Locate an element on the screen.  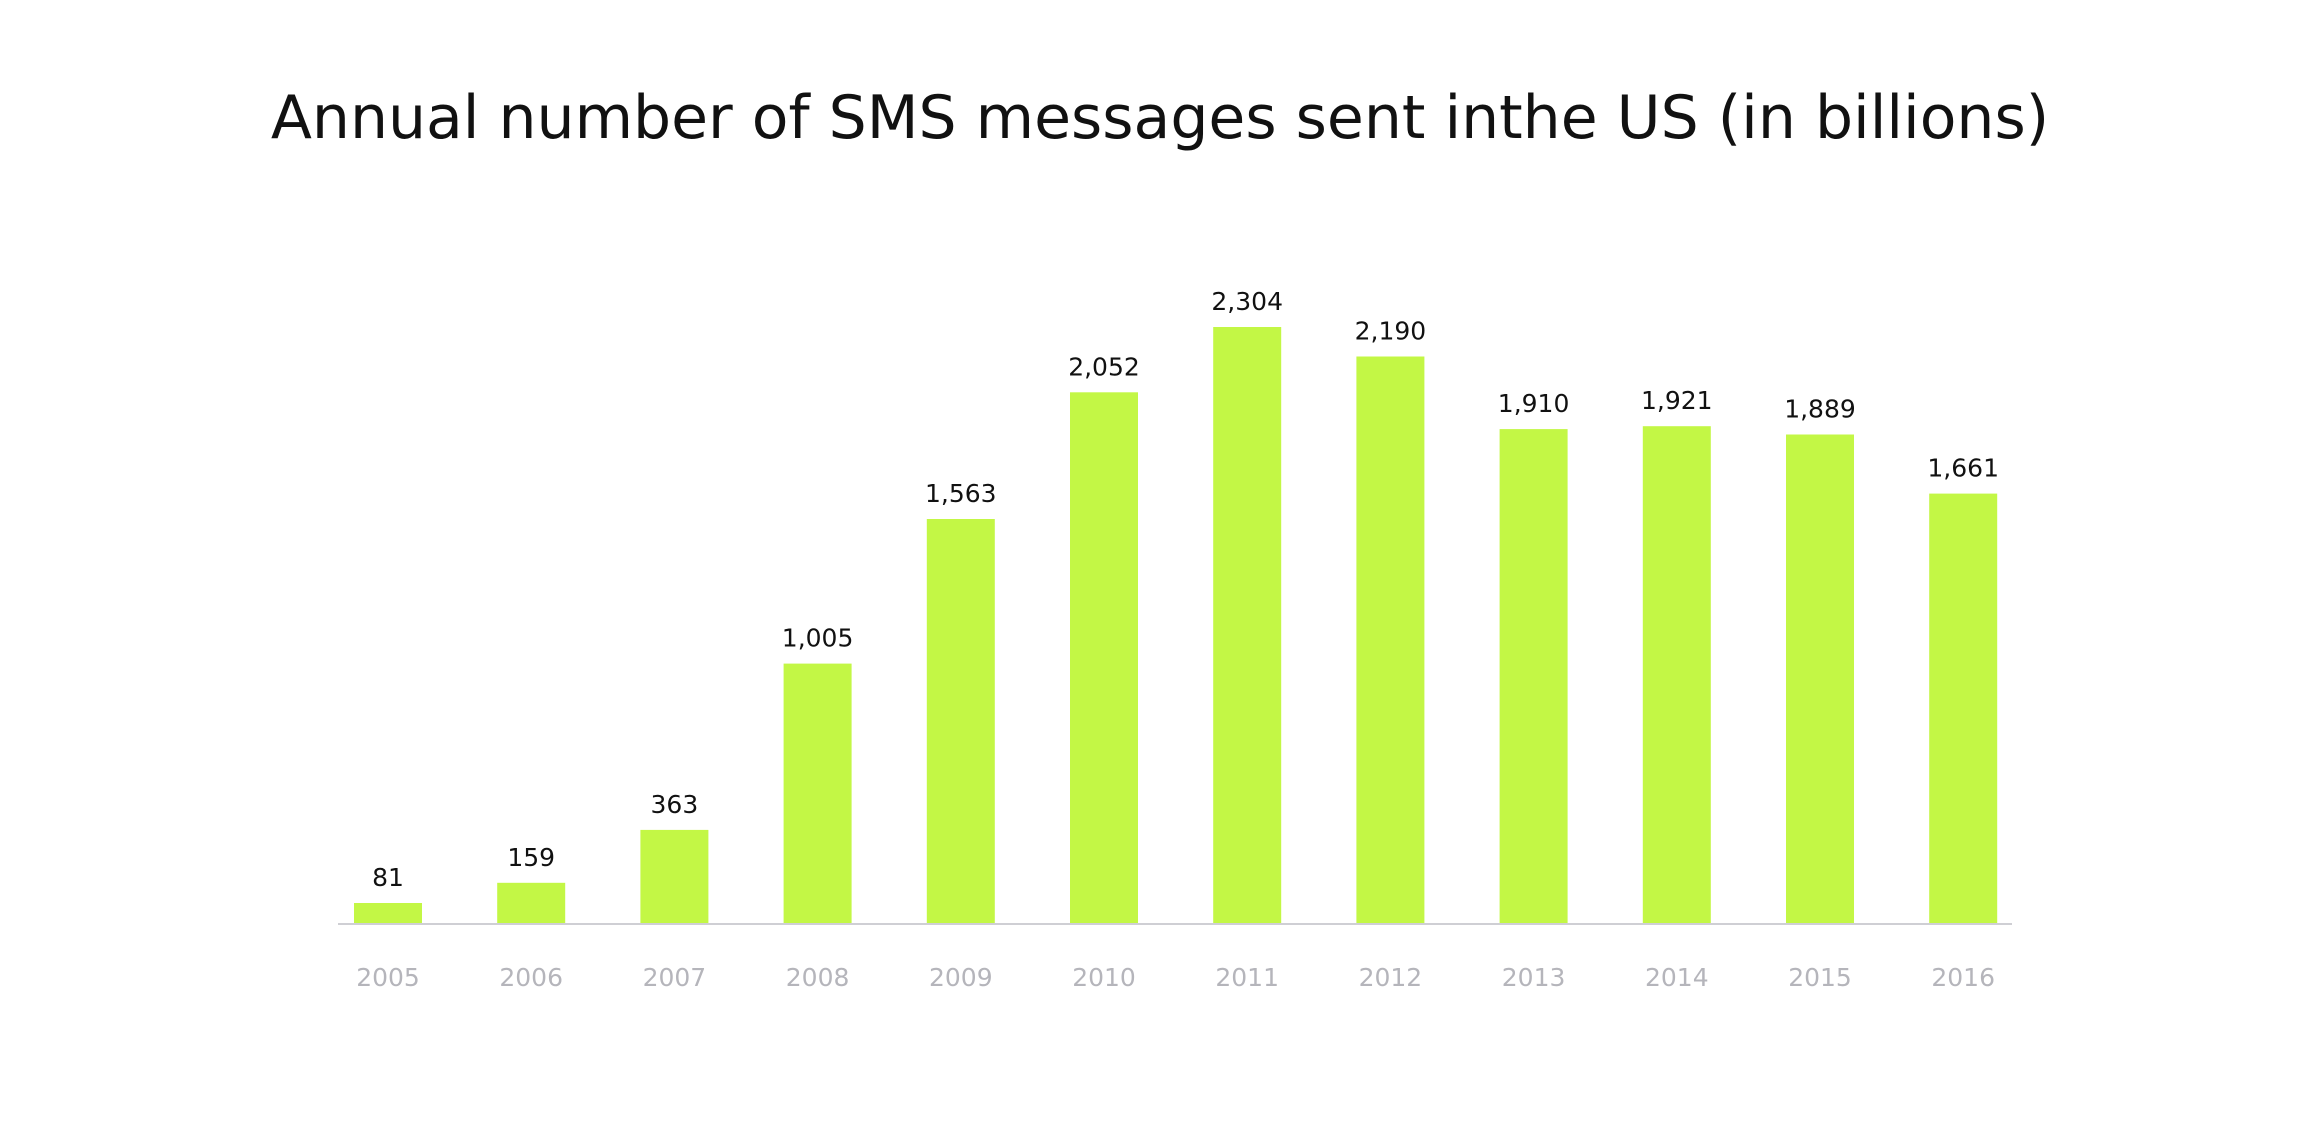
bar-2010 is located at coordinates (1104, 658).